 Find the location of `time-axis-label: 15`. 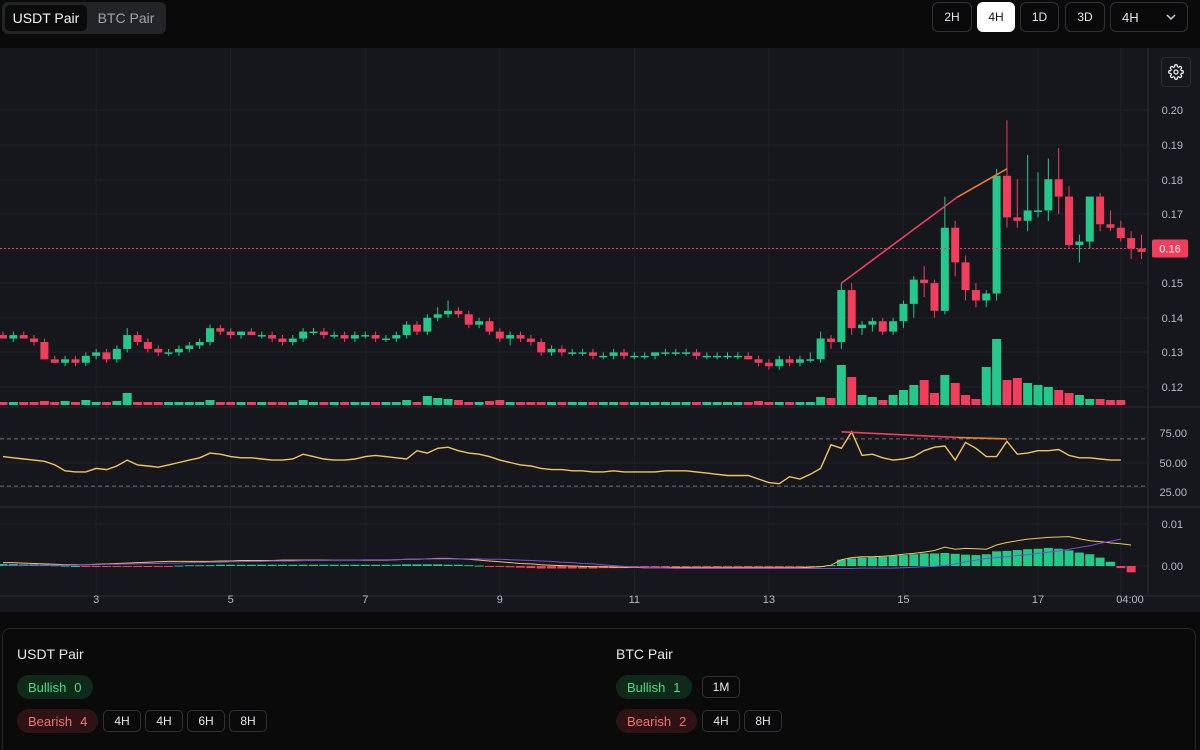

time-axis-label: 15 is located at coordinates (903, 600).